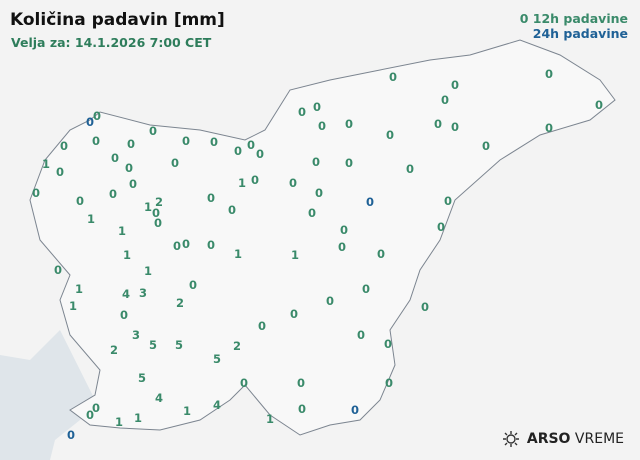 Image resolution: width=640 pixels, height=460 pixels. I want to click on sea, so click(47, 395).